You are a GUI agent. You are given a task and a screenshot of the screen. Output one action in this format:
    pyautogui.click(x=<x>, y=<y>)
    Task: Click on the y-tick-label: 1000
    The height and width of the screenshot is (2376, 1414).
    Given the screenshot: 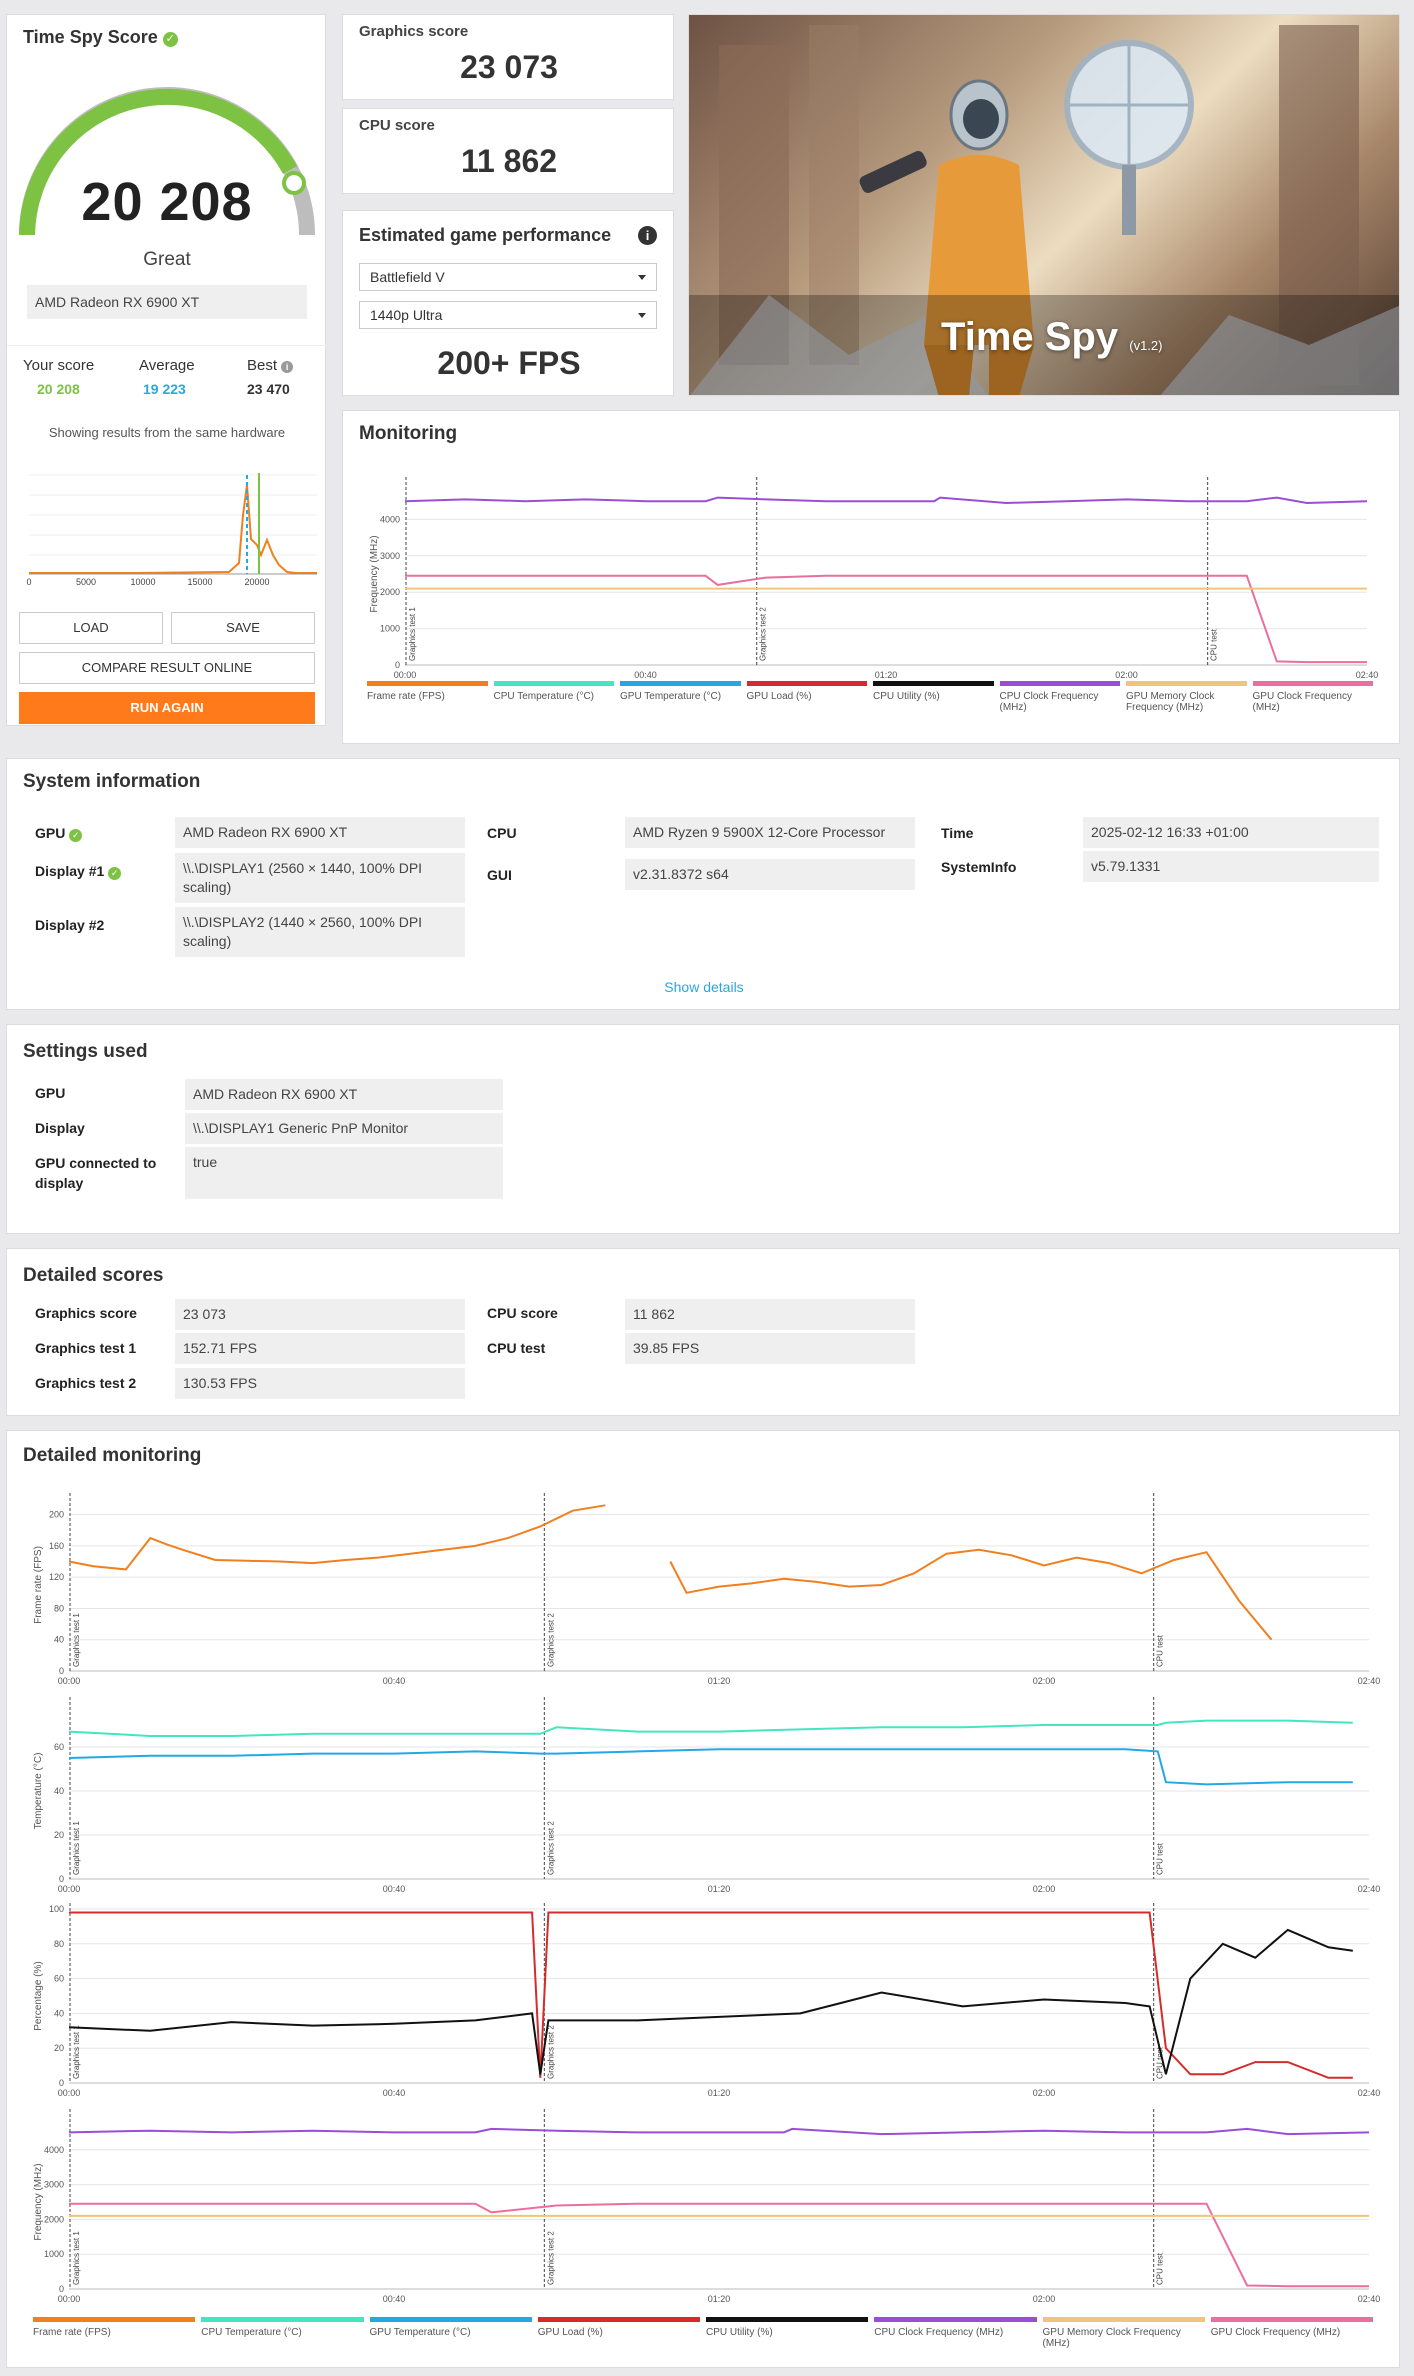 What is the action you would take?
    pyautogui.click(x=54, y=2254)
    